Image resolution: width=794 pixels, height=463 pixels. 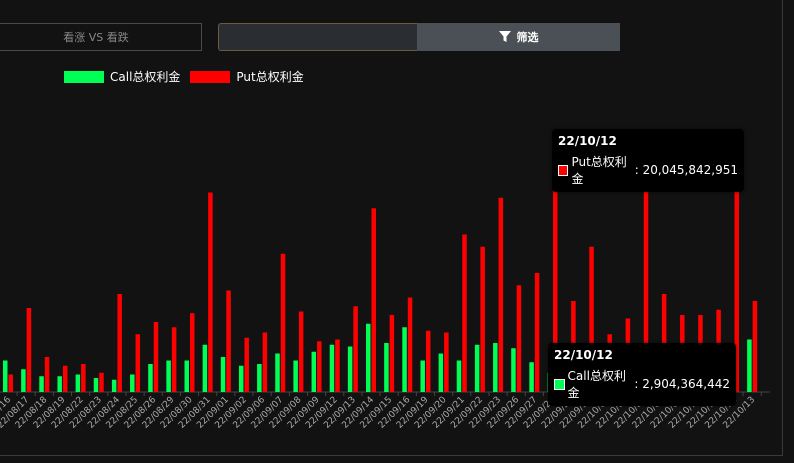 I want to click on legend-swatch-call, so click(x=84, y=76).